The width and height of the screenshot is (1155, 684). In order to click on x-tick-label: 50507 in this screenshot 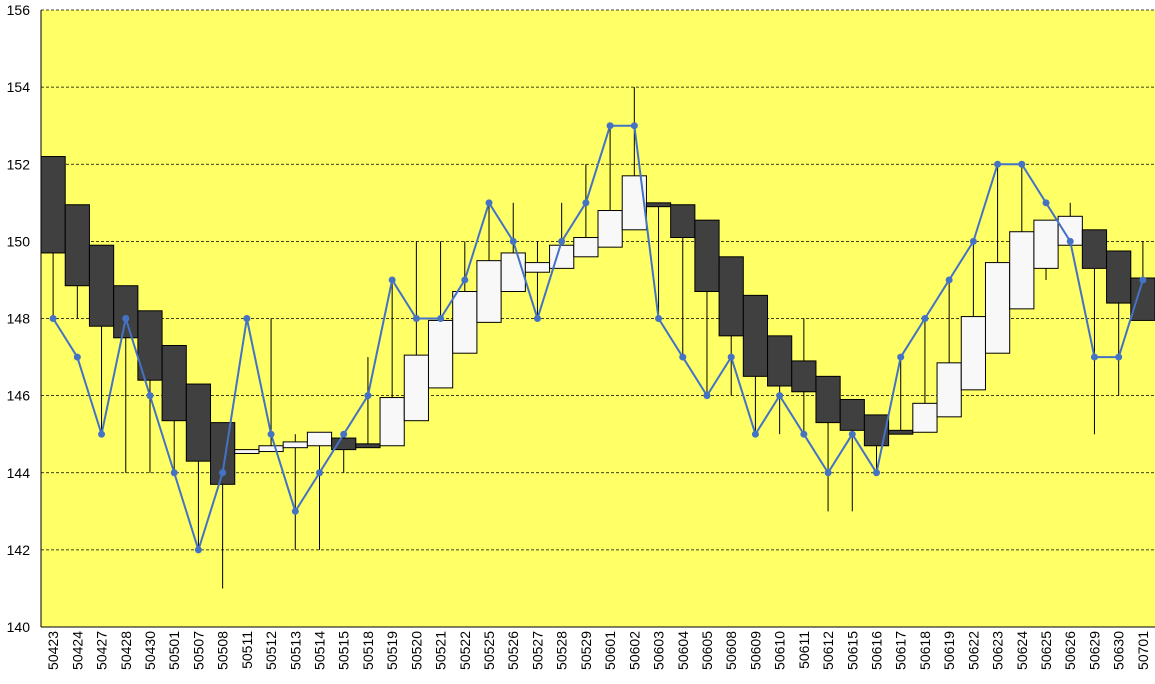, I will do `click(198, 650)`.